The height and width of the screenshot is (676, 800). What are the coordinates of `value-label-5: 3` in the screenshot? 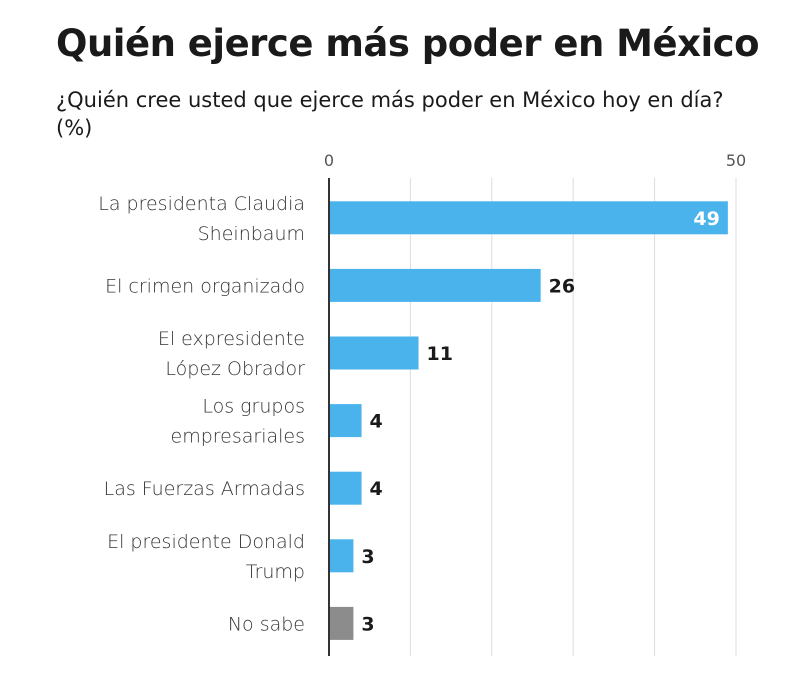 It's located at (367, 557).